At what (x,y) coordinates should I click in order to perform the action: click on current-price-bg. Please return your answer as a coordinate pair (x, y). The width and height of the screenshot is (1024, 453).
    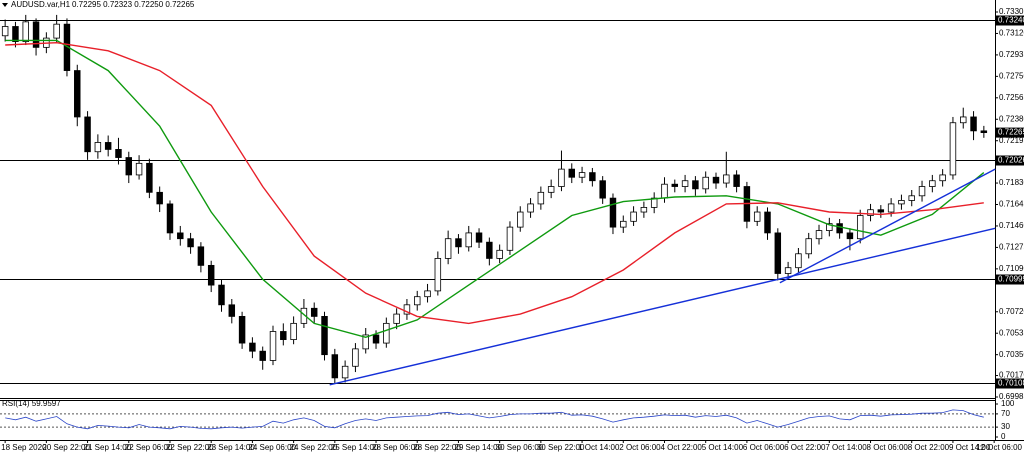
    Looking at the image, I should click on (1010, 132).